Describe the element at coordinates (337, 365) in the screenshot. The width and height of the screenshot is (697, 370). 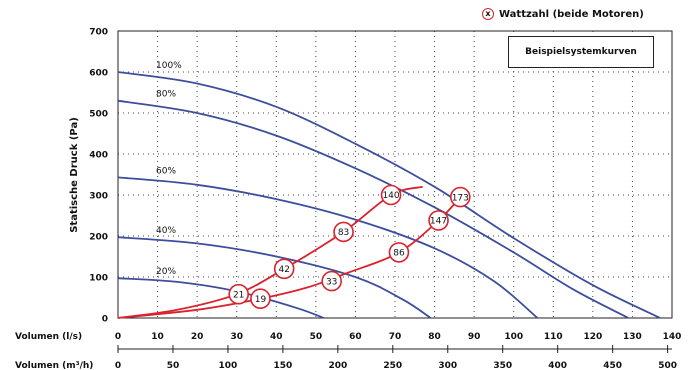
I see `x2-tick-label: 200` at that location.